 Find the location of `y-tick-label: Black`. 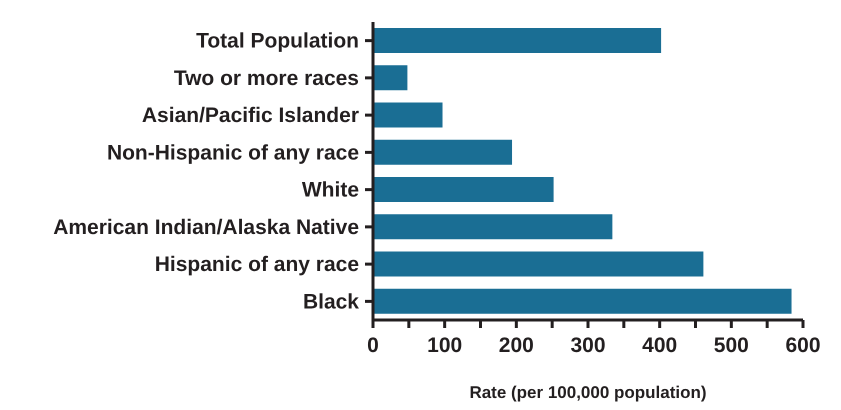

y-tick-label: Black is located at coordinates (331, 302).